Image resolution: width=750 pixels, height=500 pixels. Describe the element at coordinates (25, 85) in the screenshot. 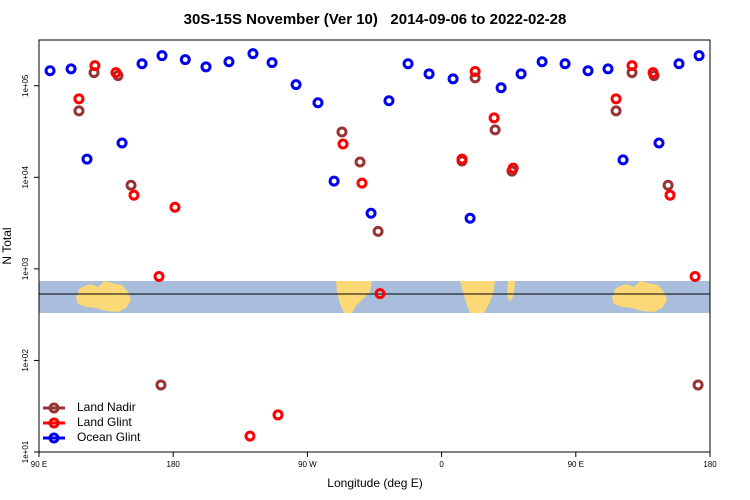

I see `y-tick-label: 1e+05` at that location.